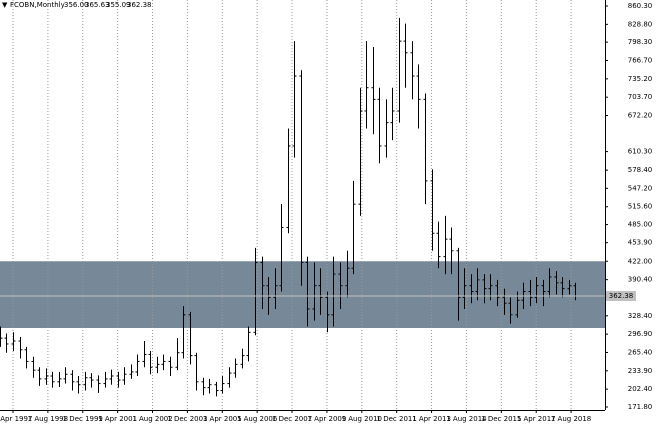 The image size is (670, 430). Describe the element at coordinates (76, 5) in the screenshot. I see `header-open: 356.00` at that location.